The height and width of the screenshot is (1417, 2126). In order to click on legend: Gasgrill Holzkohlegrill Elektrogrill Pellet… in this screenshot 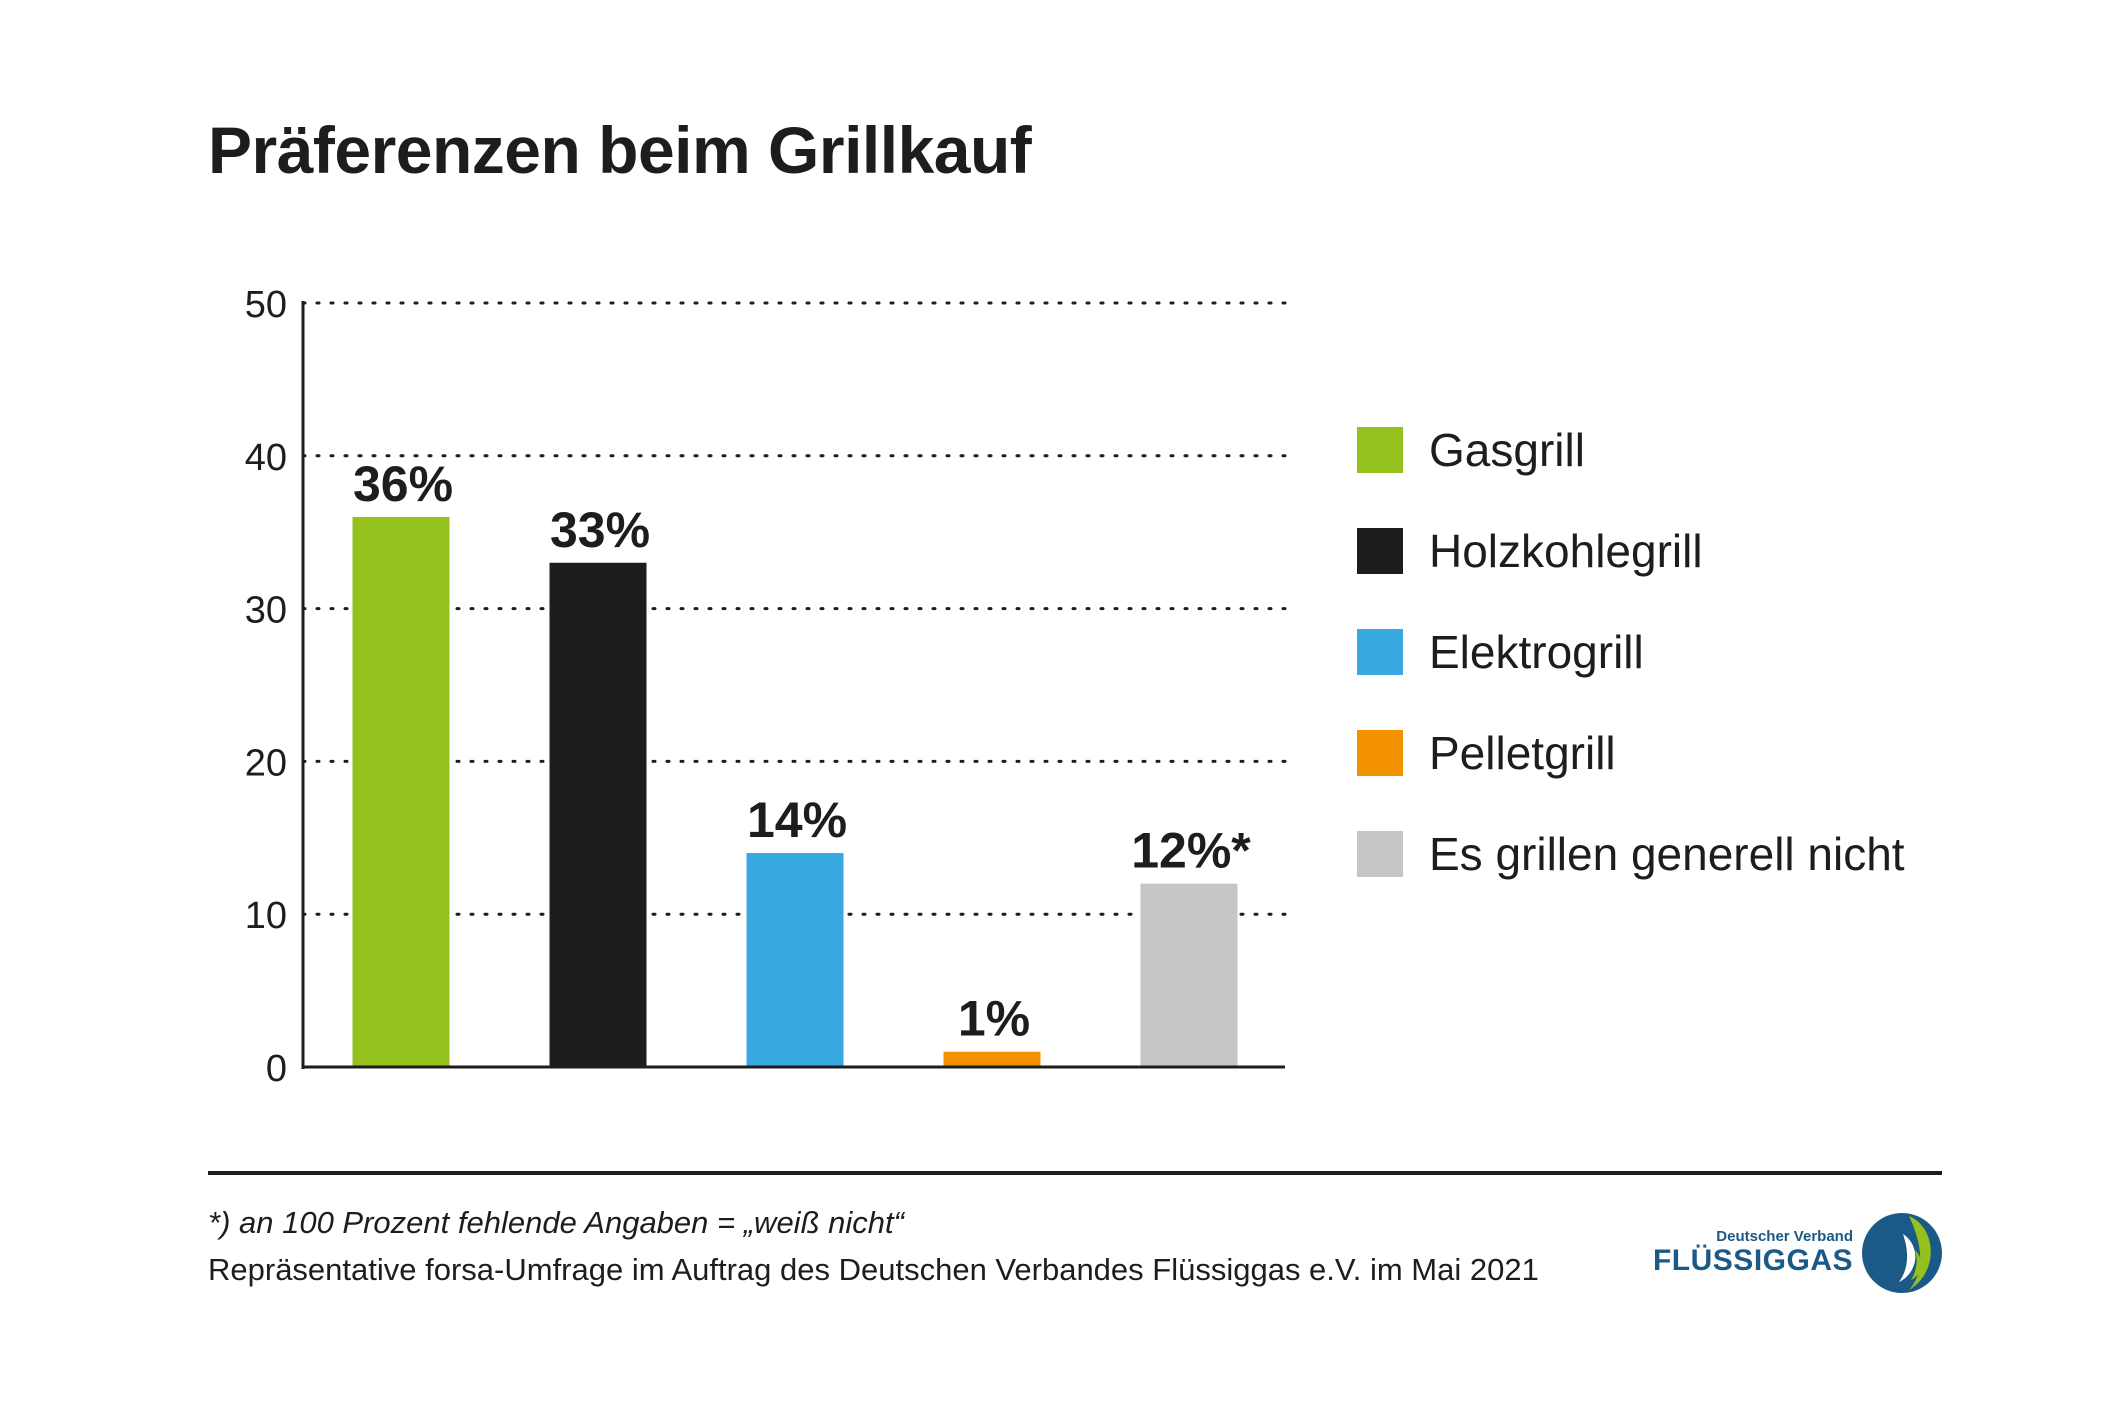, I will do `click(1631, 652)`.